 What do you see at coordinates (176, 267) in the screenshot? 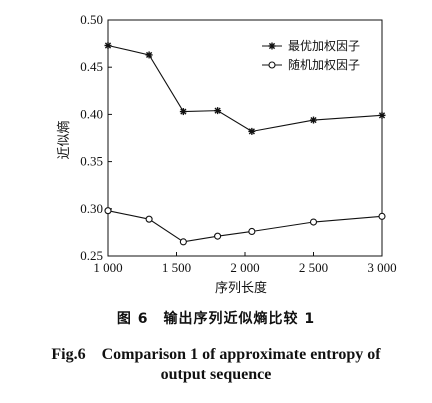
I see `x-tick-label: 1 500` at bounding box center [176, 267].